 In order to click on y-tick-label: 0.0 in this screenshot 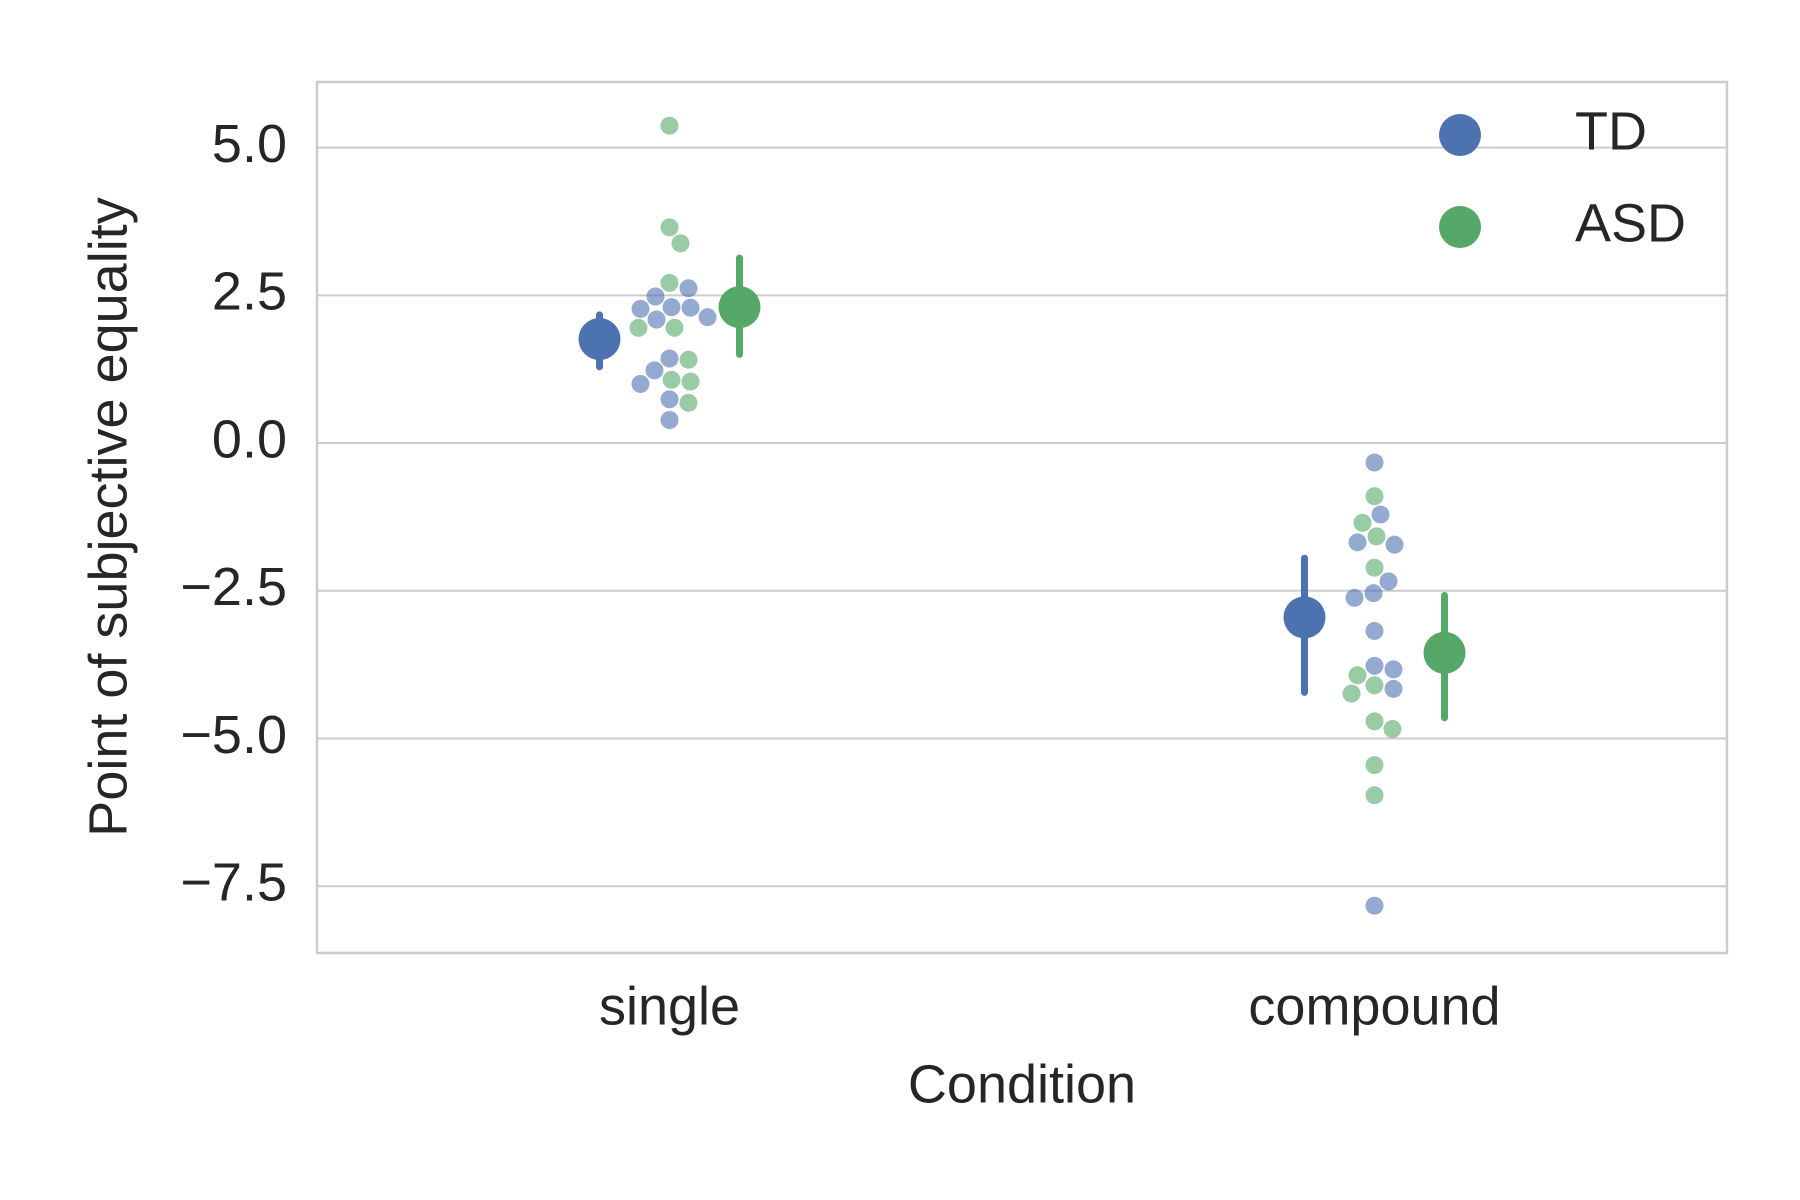, I will do `click(249, 439)`.